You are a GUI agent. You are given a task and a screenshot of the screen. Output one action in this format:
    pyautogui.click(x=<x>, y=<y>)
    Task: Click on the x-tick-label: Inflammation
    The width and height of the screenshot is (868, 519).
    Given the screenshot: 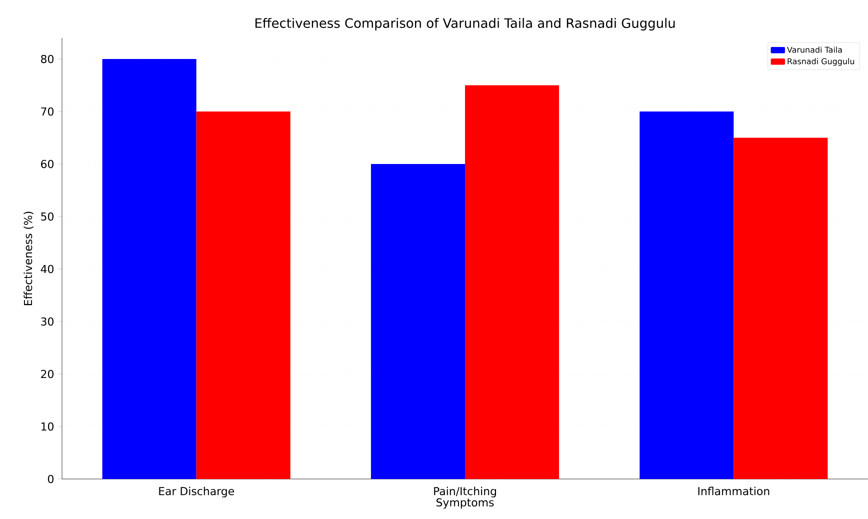 What is the action you would take?
    pyautogui.click(x=734, y=491)
    